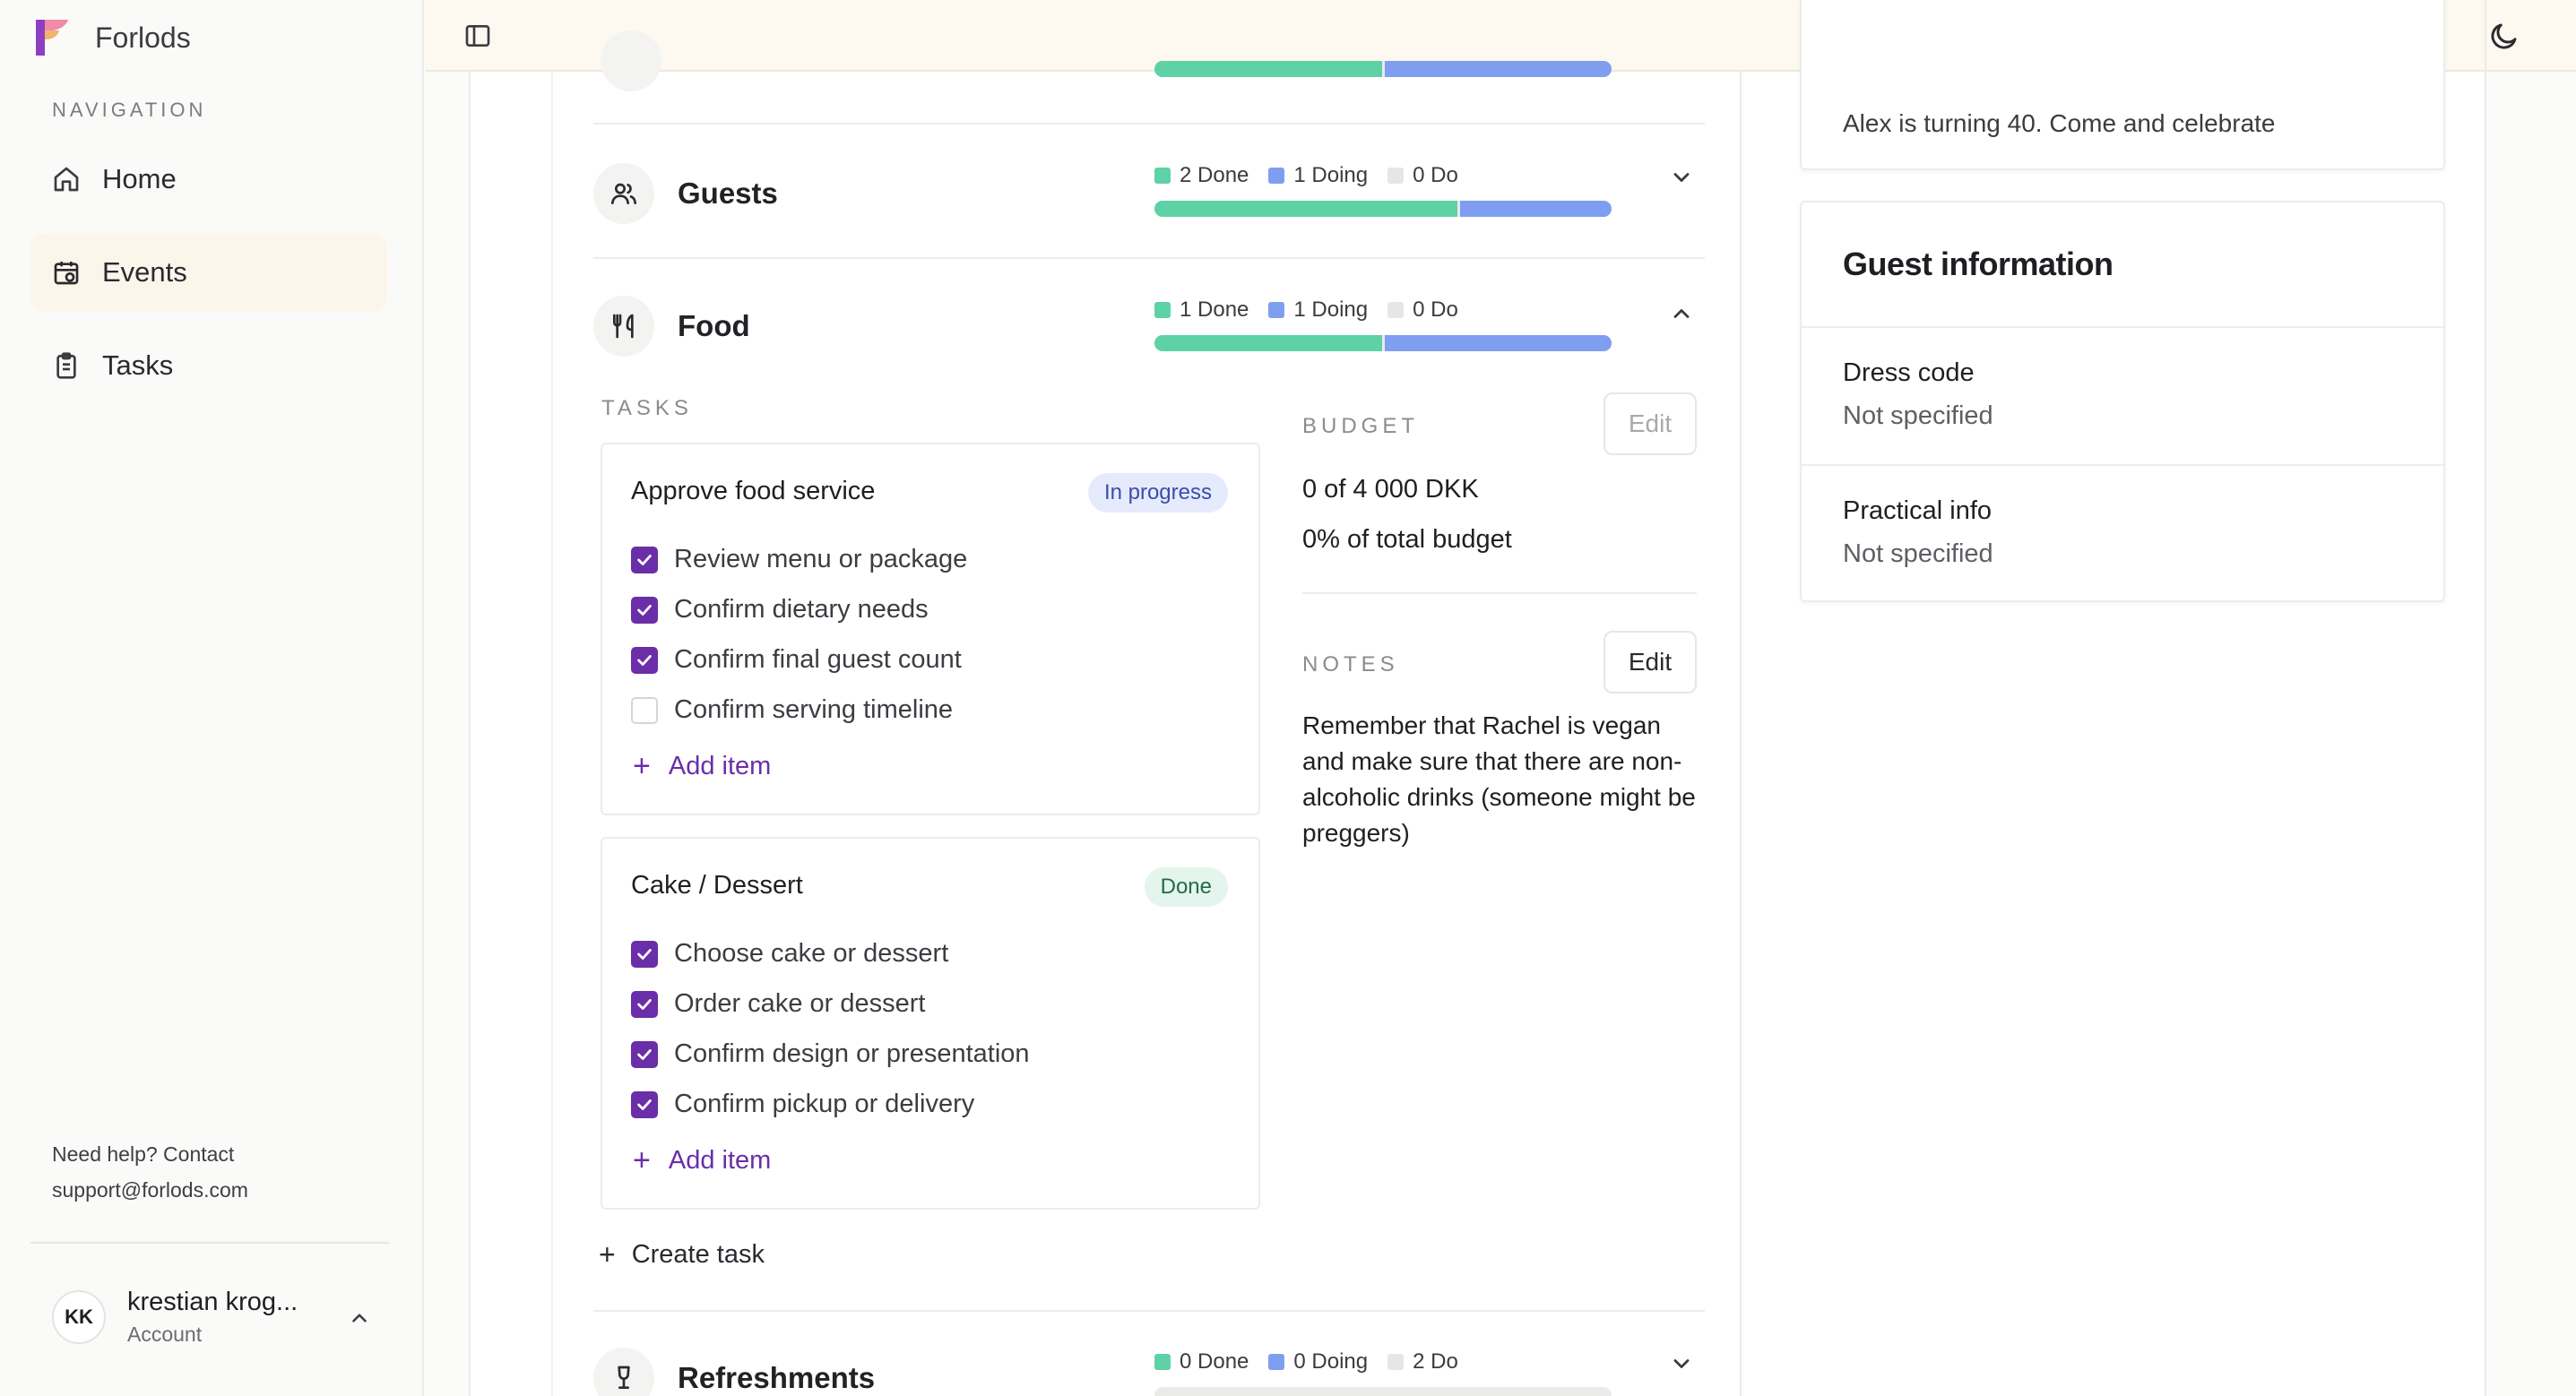  Describe the element at coordinates (720, 1160) in the screenshot. I see `add-item-label: Add item` at that location.